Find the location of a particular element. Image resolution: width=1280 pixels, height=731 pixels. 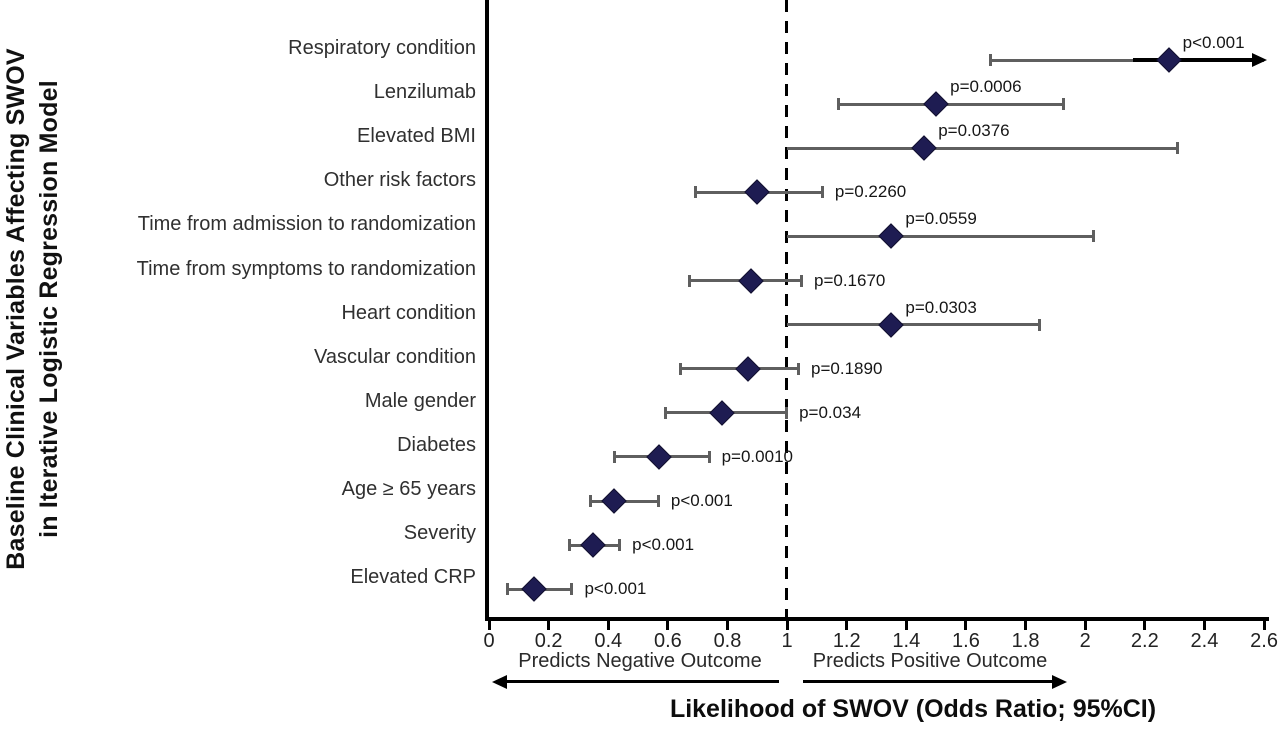

predicts-negative-label: Predicts Negative Outcome is located at coordinates (640, 661).